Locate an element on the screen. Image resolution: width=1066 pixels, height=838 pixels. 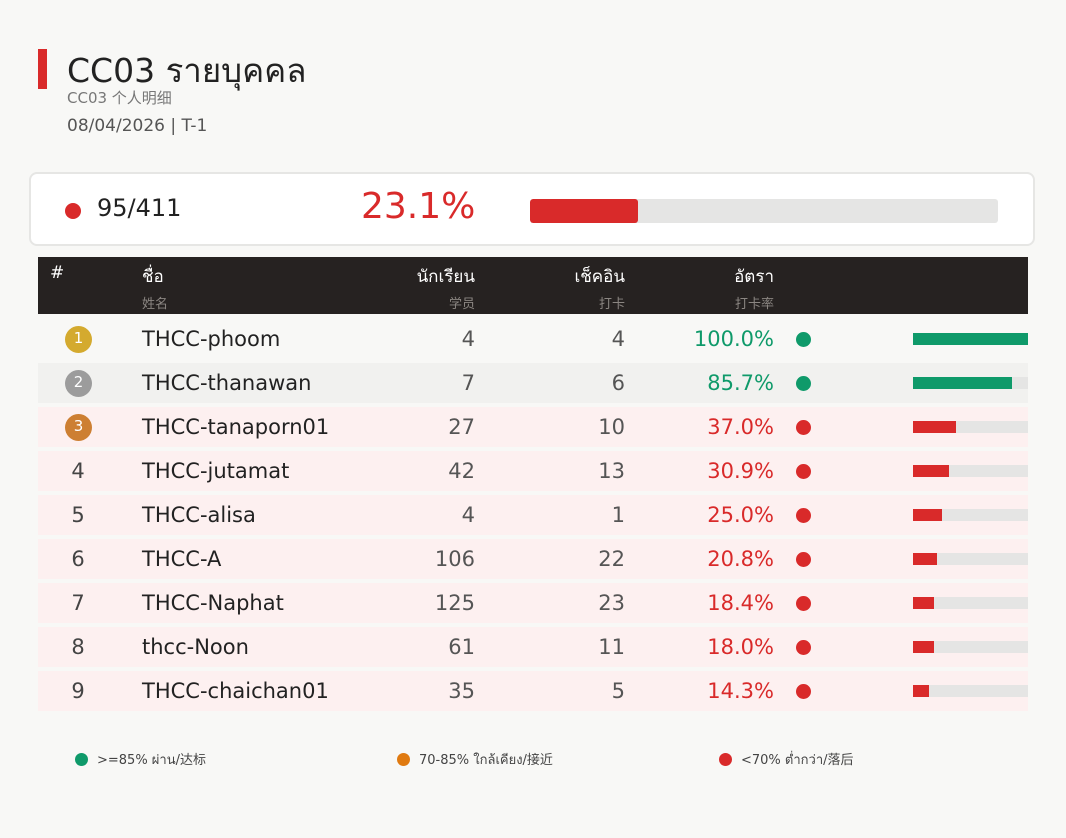
row-checkin: 5 is located at coordinates (618, 691).